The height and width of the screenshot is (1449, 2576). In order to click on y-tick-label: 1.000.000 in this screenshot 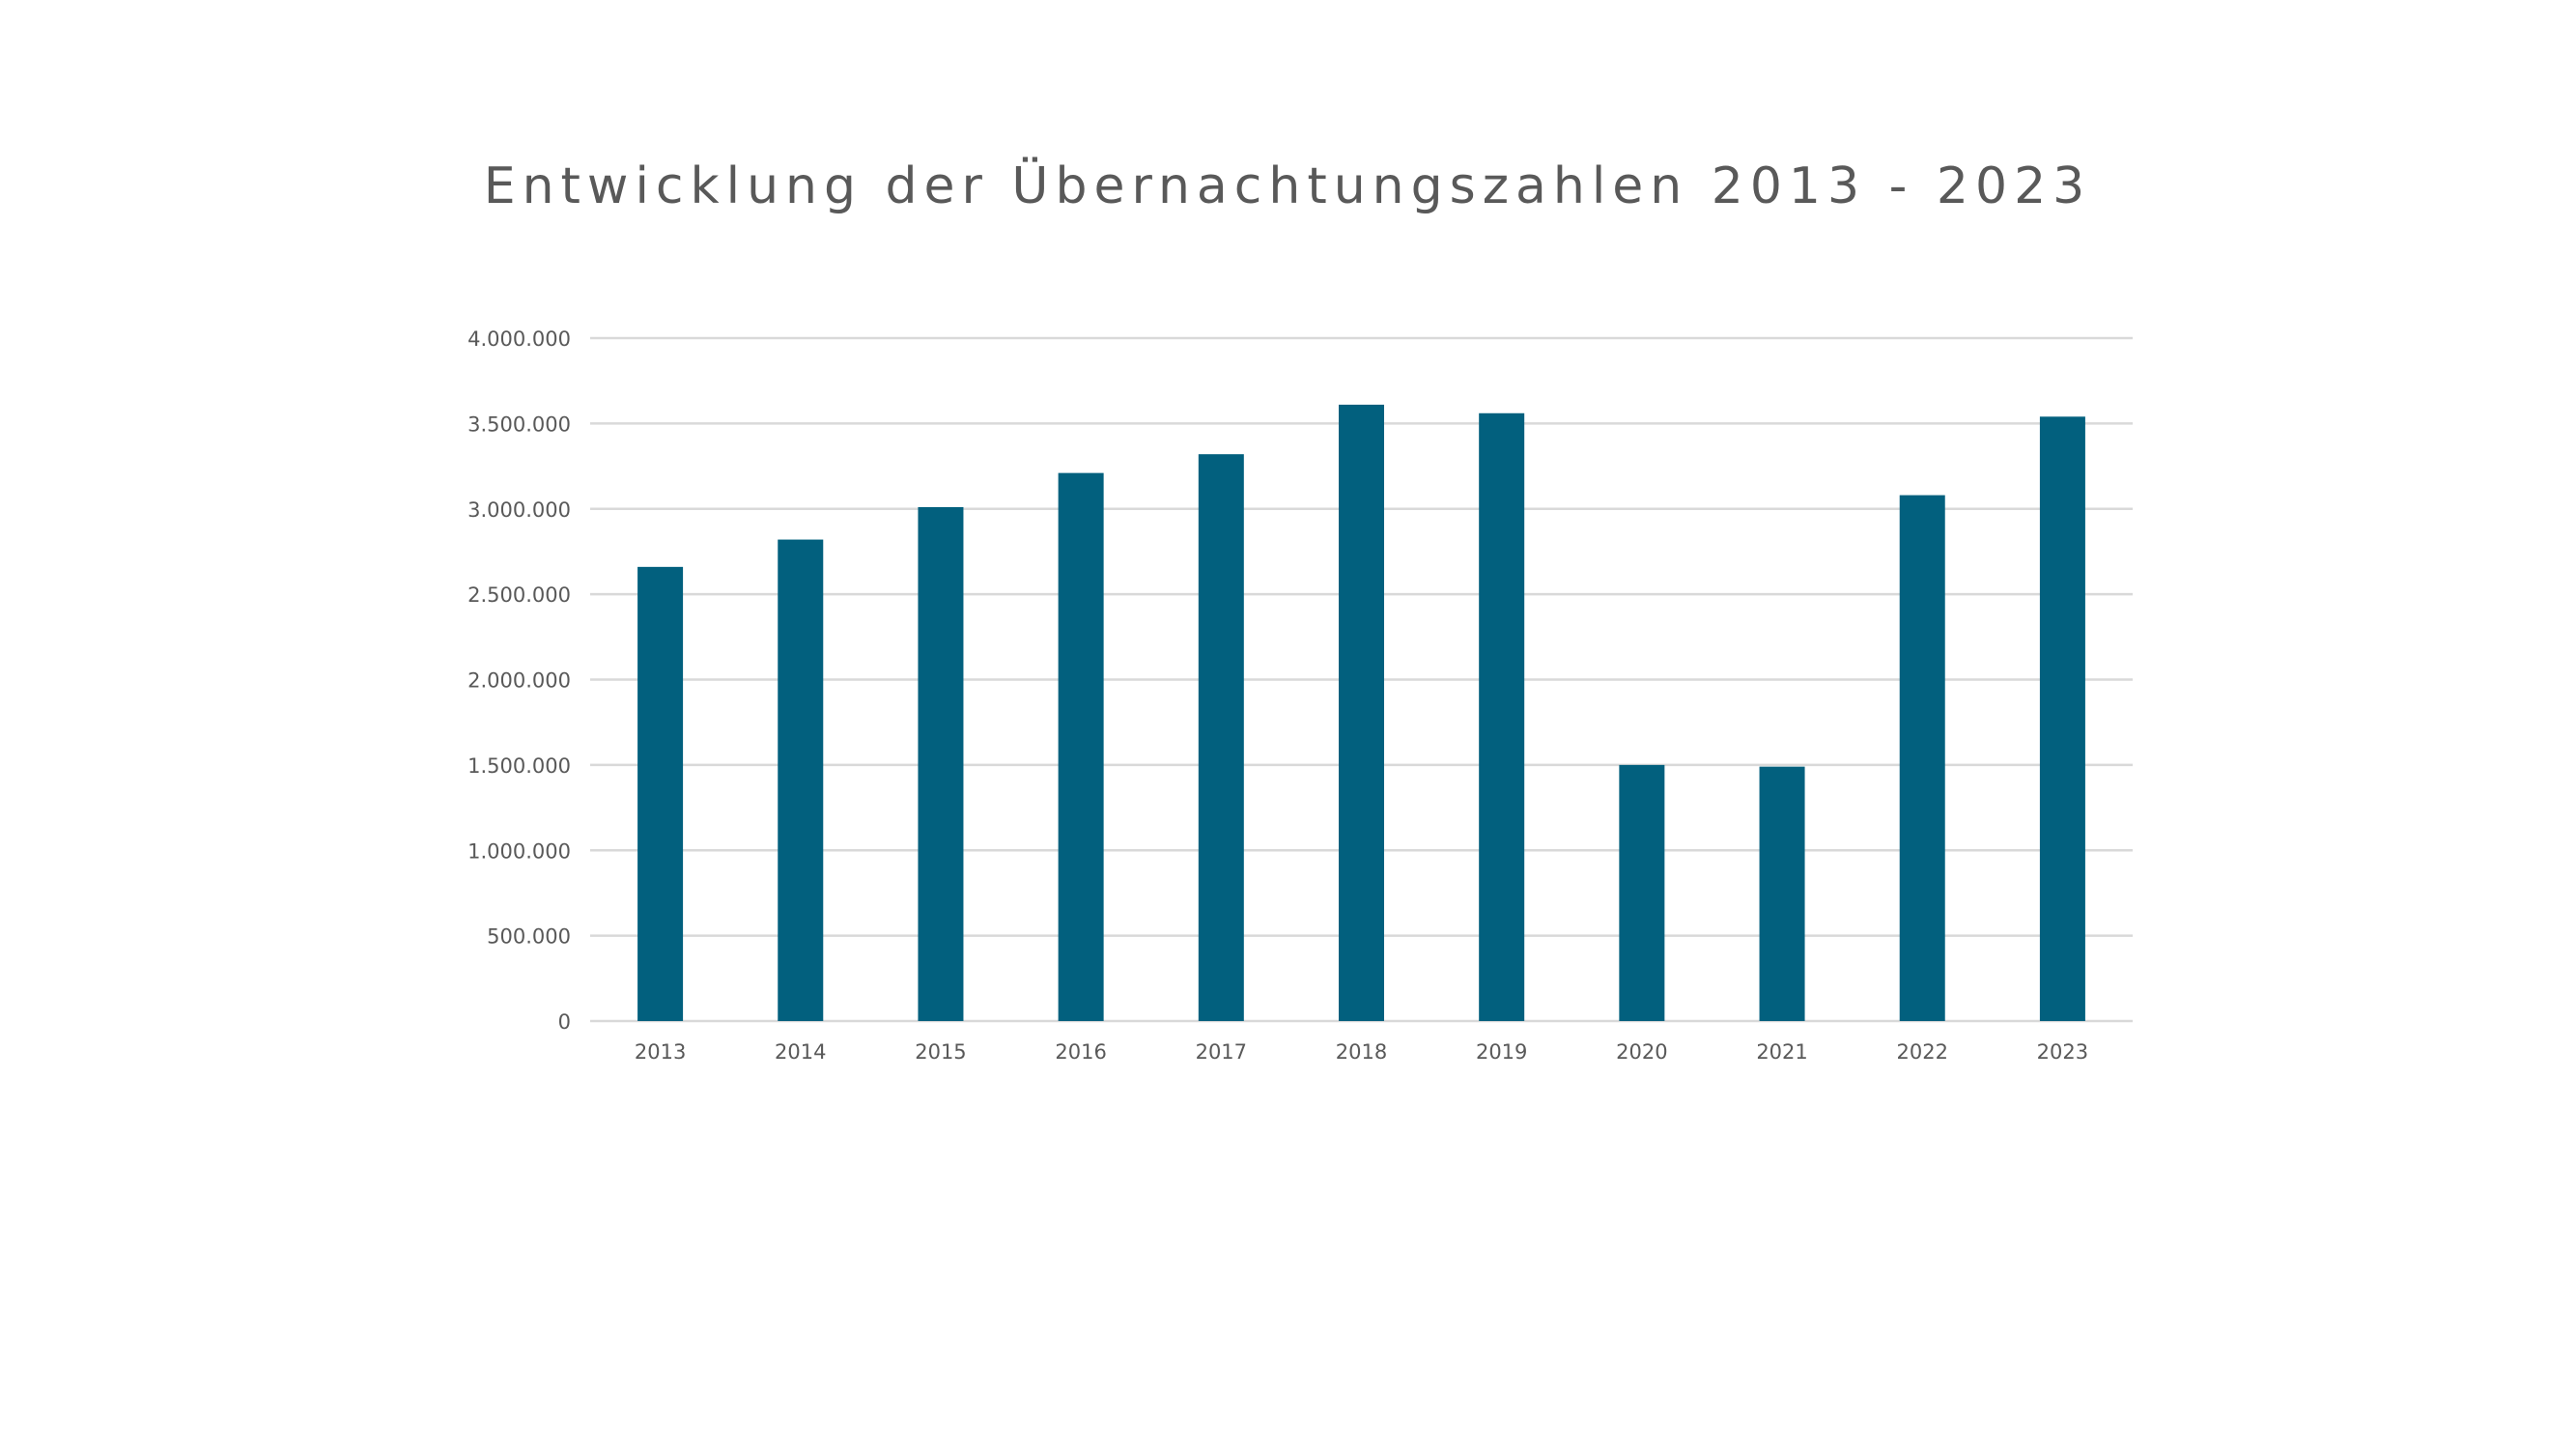, I will do `click(519, 851)`.